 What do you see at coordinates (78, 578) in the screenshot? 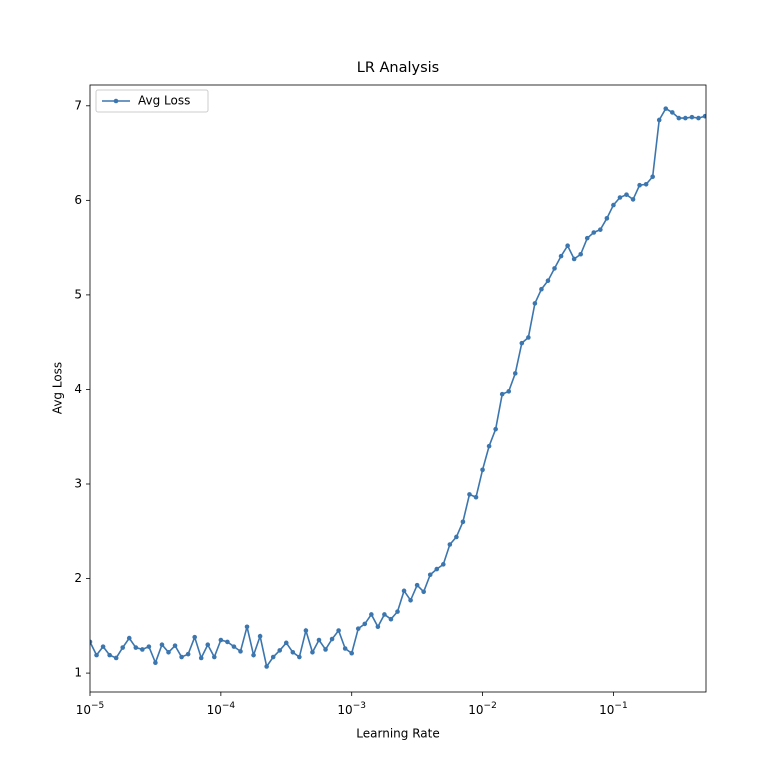
I see `y-tick-label: 2` at bounding box center [78, 578].